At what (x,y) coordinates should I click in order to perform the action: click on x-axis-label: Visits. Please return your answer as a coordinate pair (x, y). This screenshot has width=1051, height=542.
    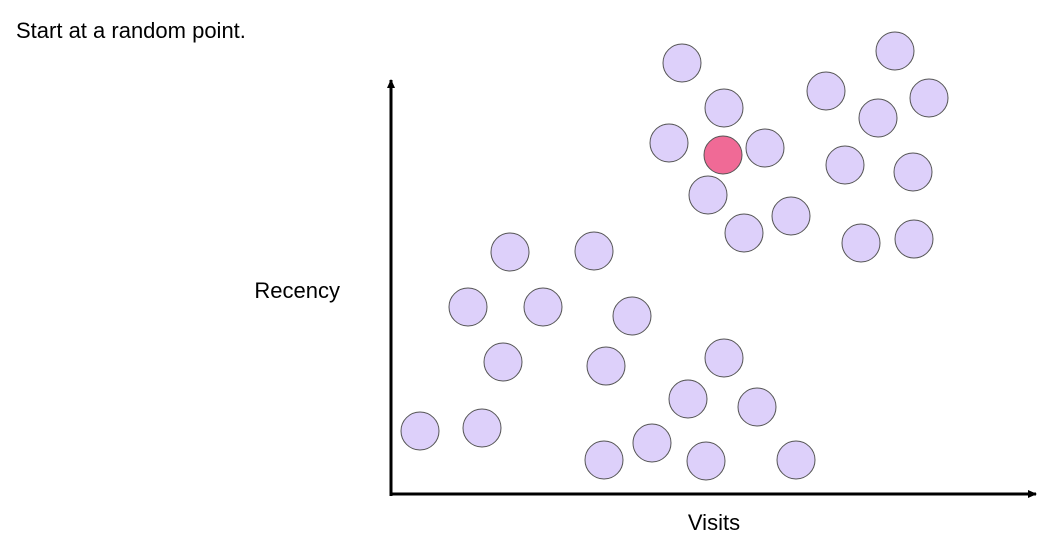
    Looking at the image, I should click on (714, 522).